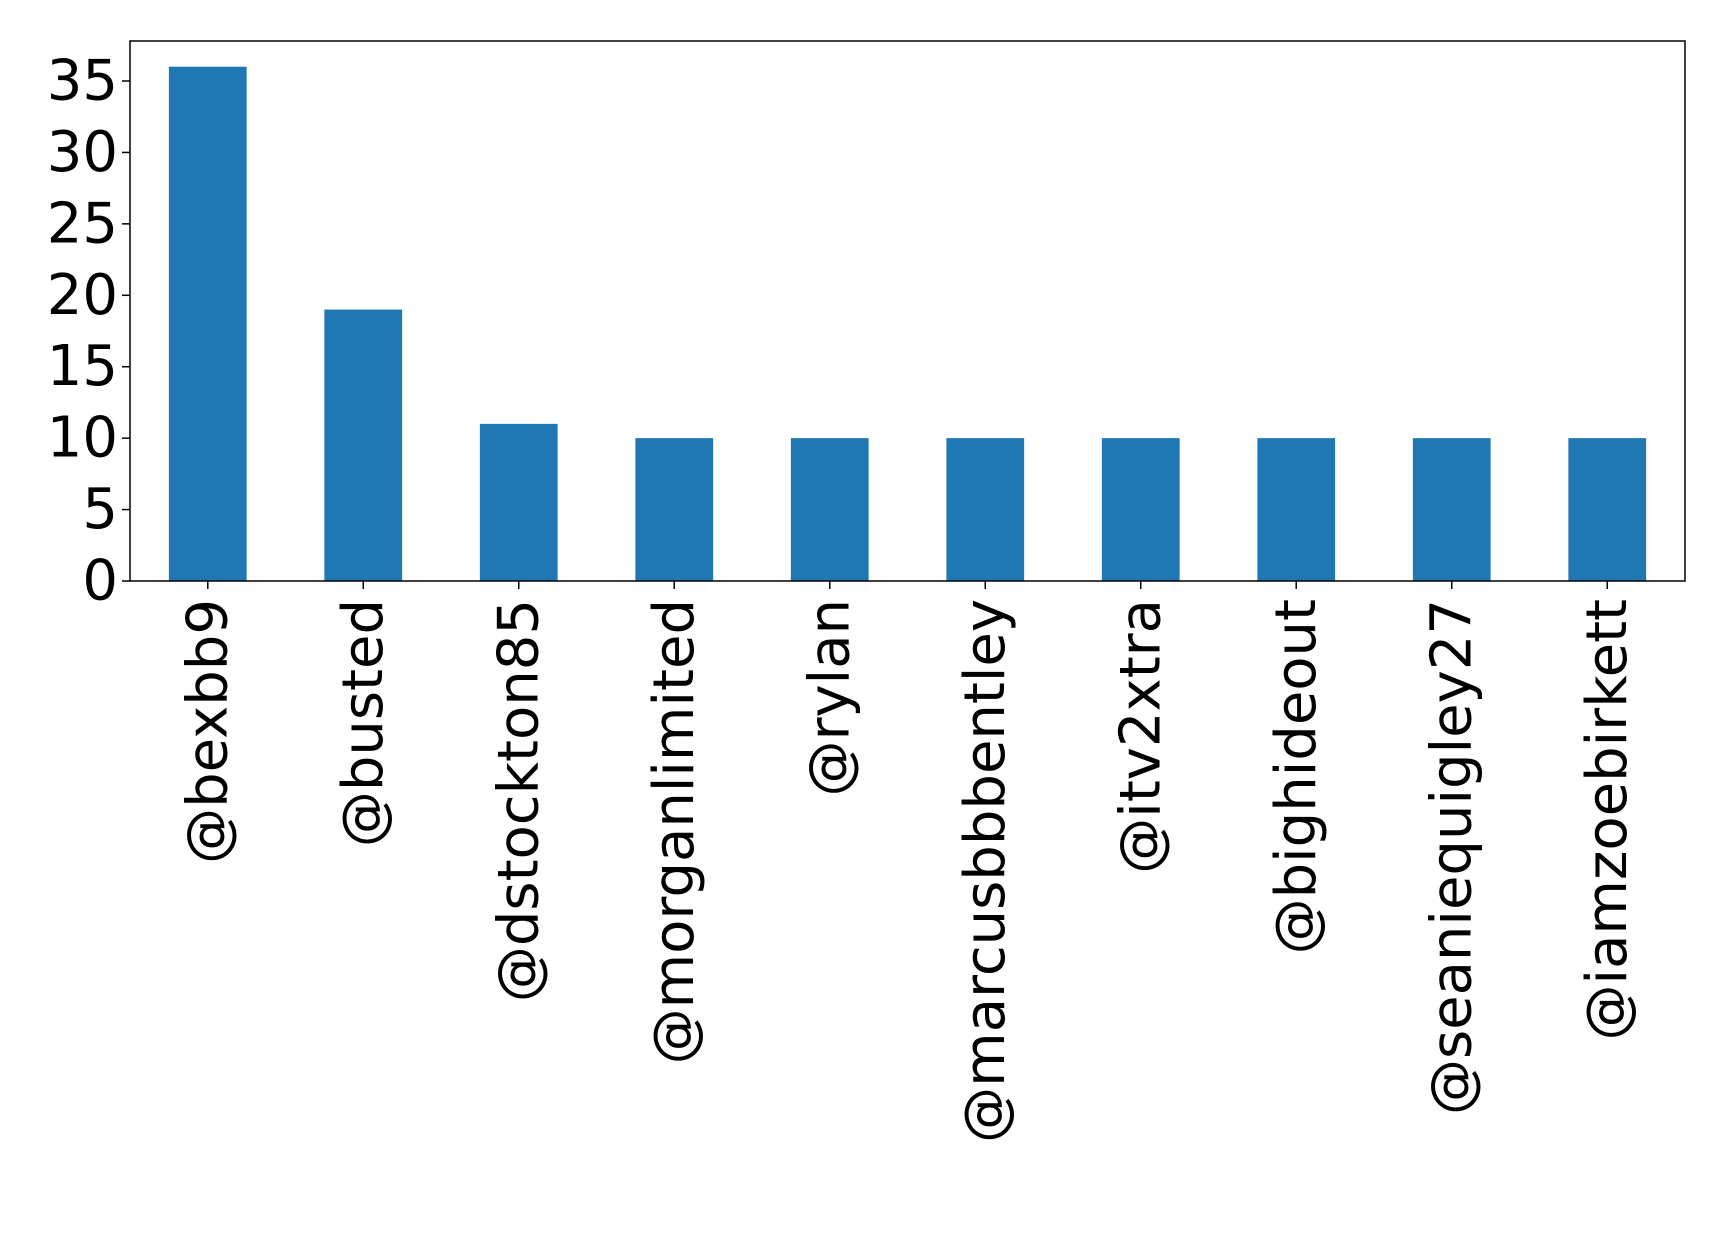  I want to click on x-tick-label: @dstockton85, so click(518, 800).